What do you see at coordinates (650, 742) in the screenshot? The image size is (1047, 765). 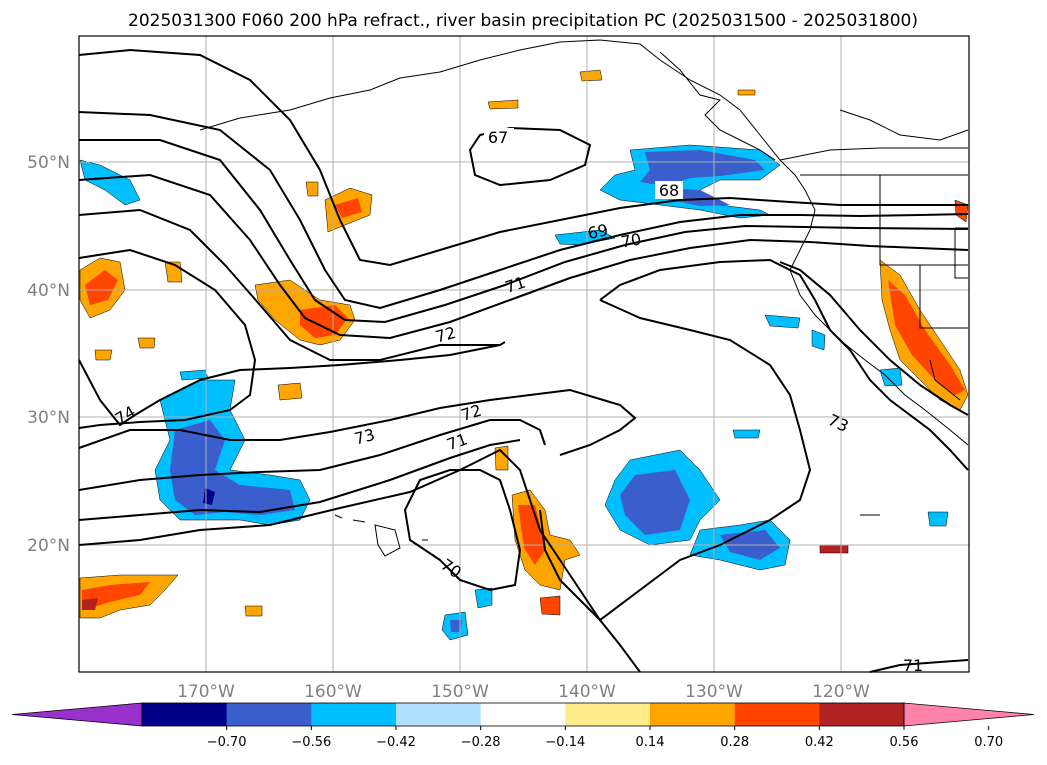 I see `colorbar-tick-label: 0.14` at bounding box center [650, 742].